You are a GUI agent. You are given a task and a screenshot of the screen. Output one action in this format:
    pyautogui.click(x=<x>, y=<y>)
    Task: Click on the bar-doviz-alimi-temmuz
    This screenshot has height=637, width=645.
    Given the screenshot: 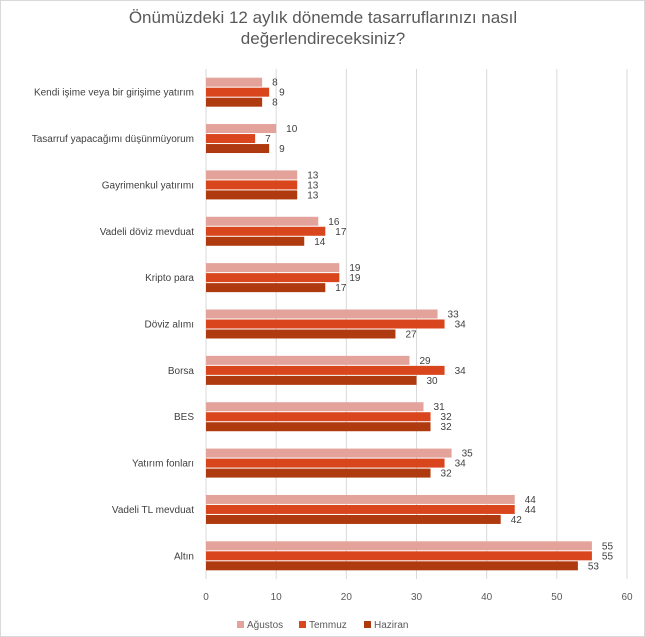 What is the action you would take?
    pyautogui.click(x=325, y=324)
    